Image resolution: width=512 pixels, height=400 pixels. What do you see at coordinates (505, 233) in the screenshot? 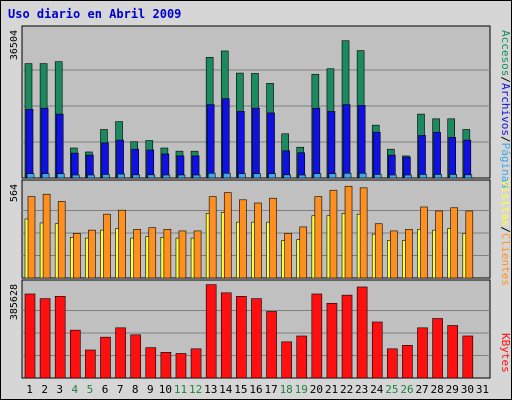
I see `legend-panel2: Visitas/Clientes` at bounding box center [505, 233].